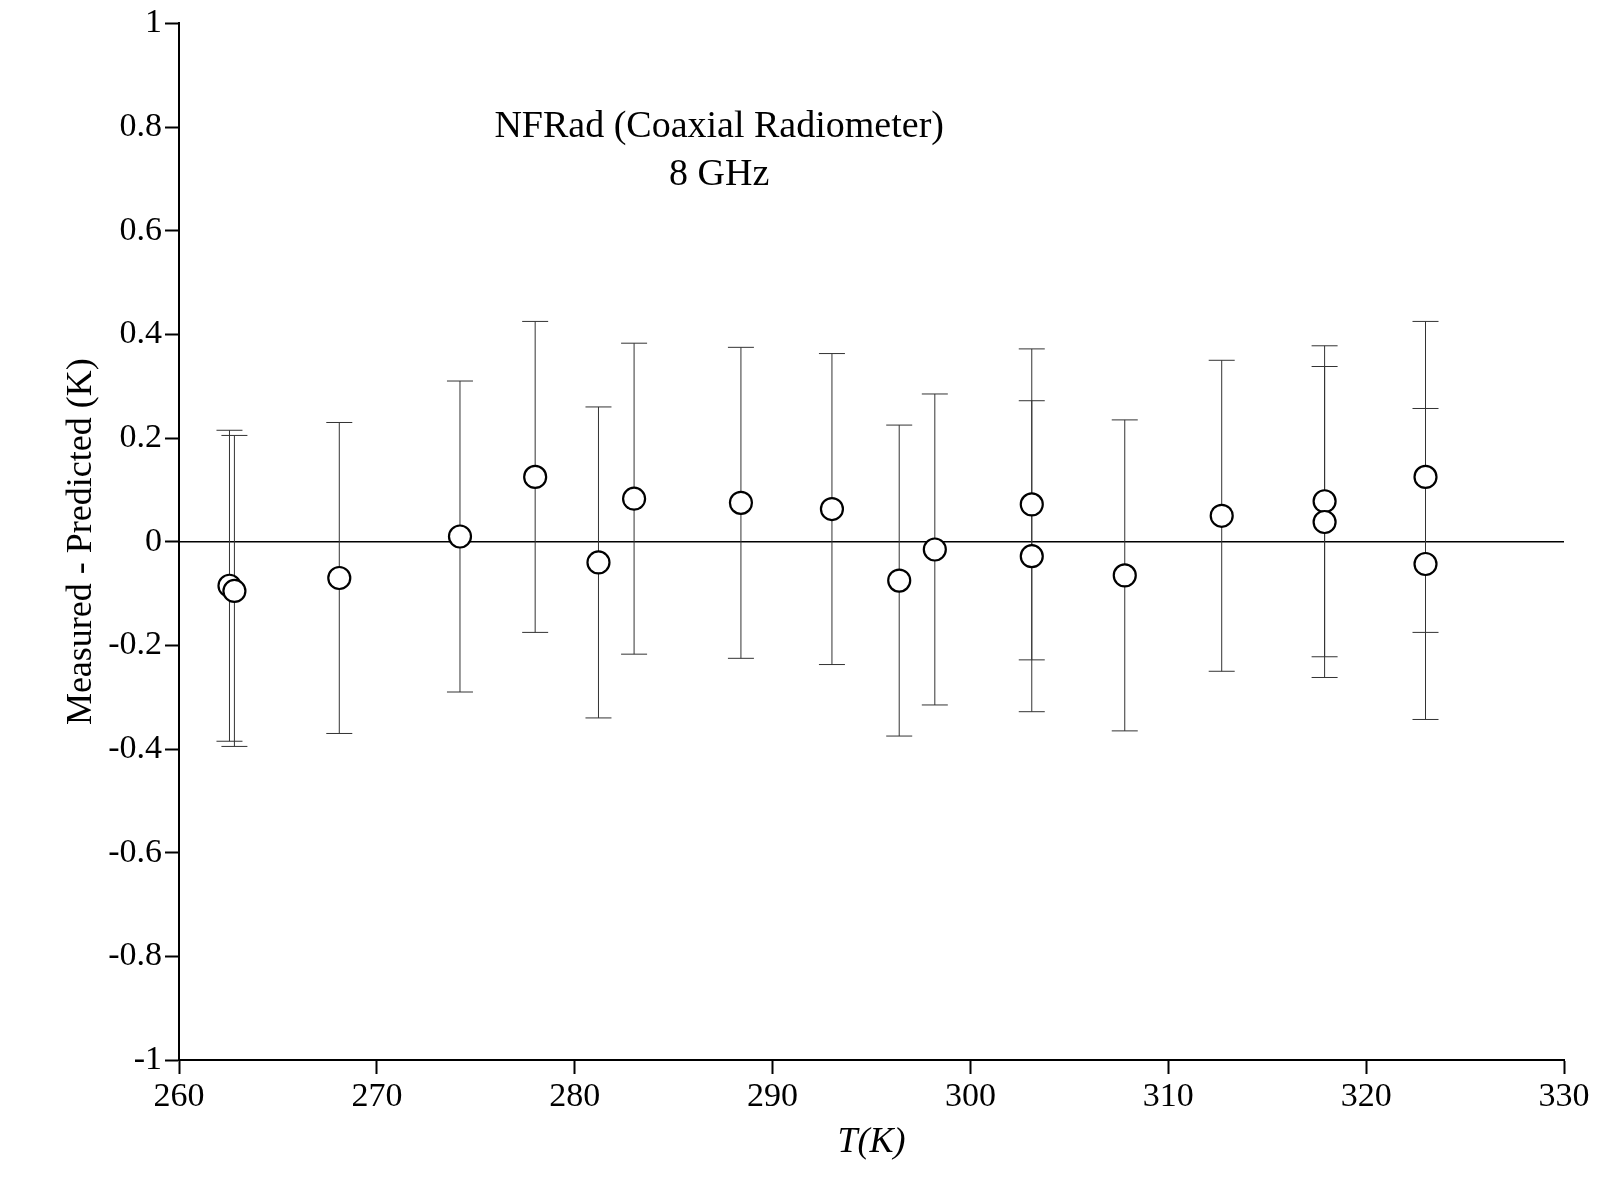 The image size is (1604, 1194). What do you see at coordinates (377, 1095) in the screenshot?
I see `x-tick-label: 270` at bounding box center [377, 1095].